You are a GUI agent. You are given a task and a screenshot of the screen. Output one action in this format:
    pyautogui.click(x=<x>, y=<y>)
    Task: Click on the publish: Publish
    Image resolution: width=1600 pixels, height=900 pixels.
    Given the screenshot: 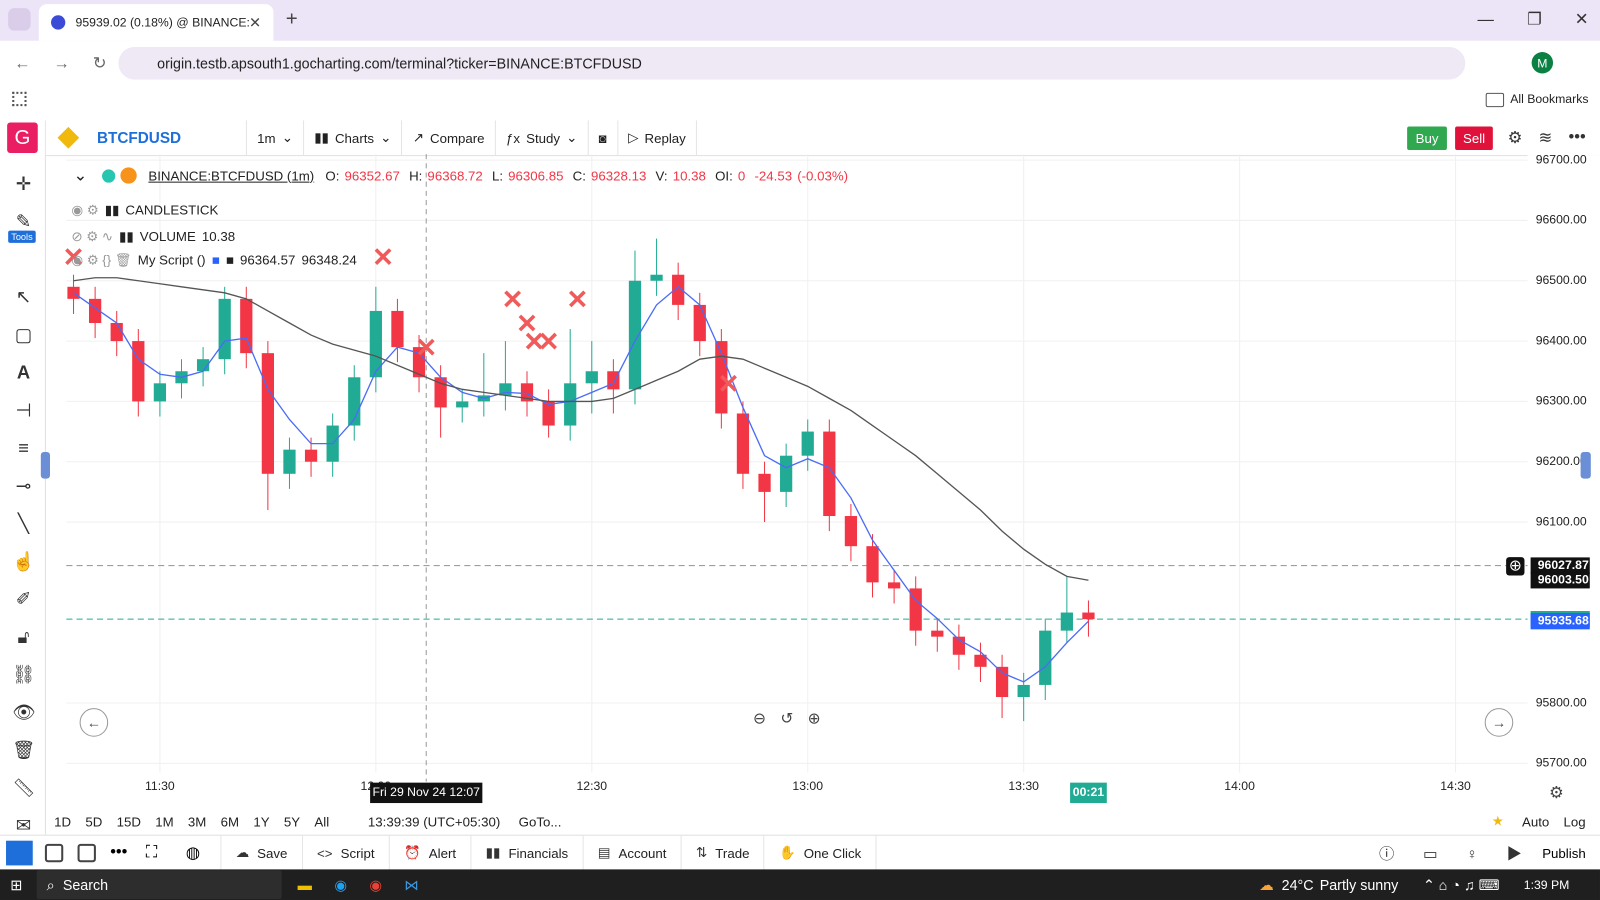 What is the action you would take?
    pyautogui.click(x=1564, y=853)
    